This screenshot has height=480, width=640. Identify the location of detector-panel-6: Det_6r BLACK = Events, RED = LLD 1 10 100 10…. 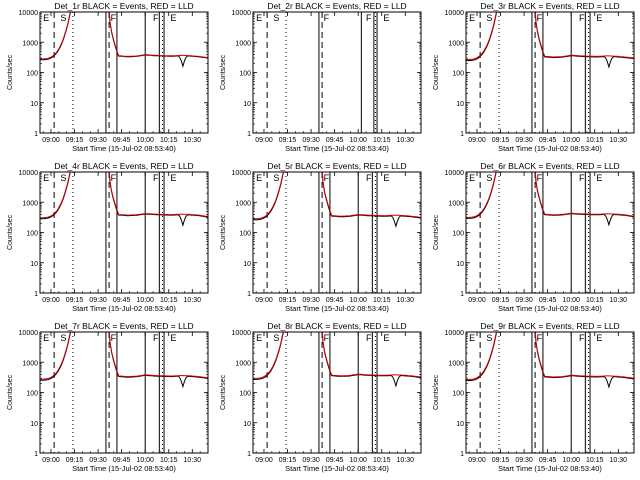
(534, 237).